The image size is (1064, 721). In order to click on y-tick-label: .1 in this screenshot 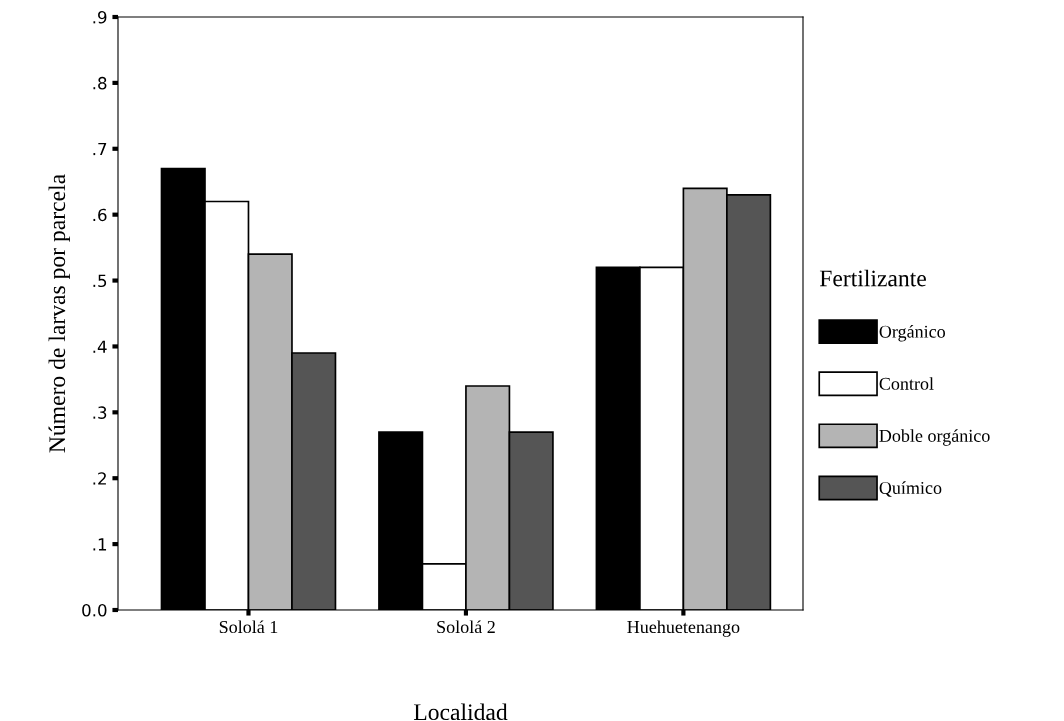, I will do `click(100, 544)`.